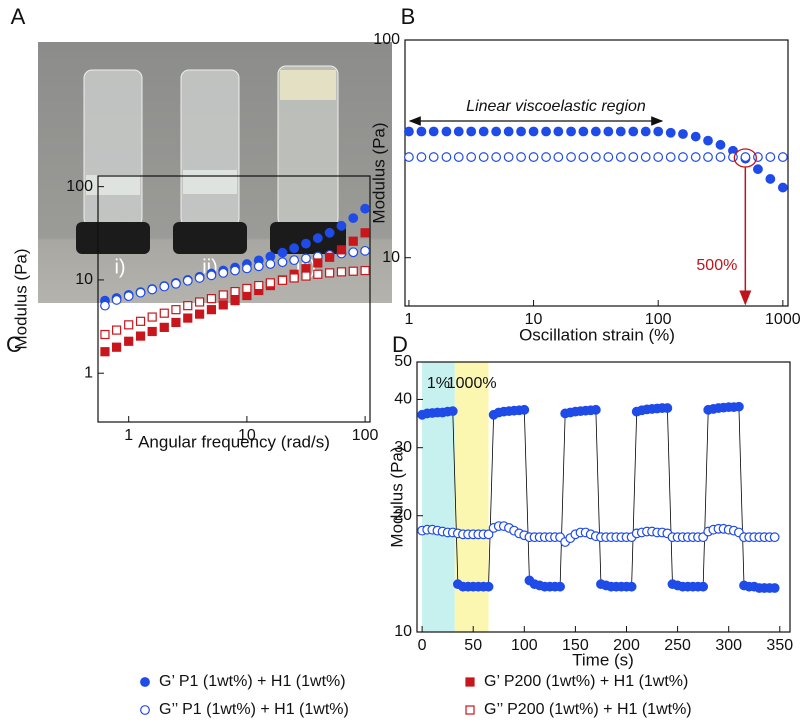 This screenshot has width=800, height=722. Describe the element at coordinates (128, 435) in the screenshot. I see `x-tick-label: 1` at that location.